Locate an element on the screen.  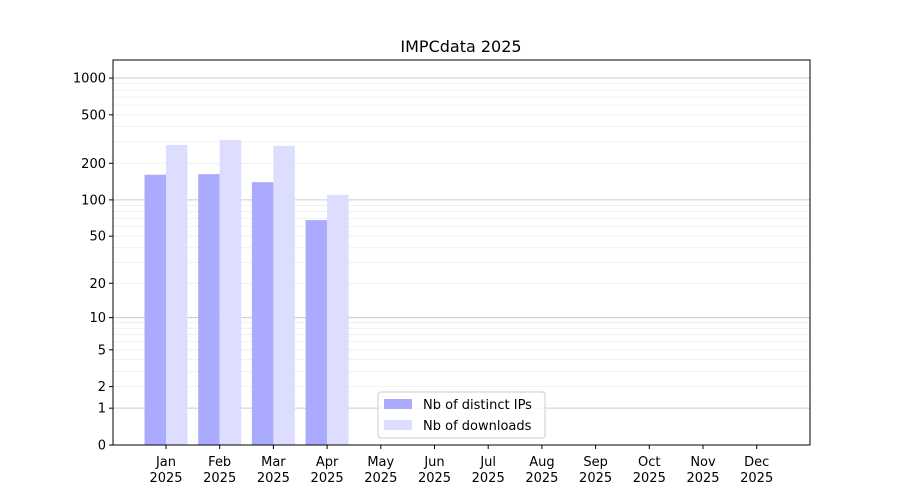
y-tick-label: 20 is located at coordinates (97, 284).